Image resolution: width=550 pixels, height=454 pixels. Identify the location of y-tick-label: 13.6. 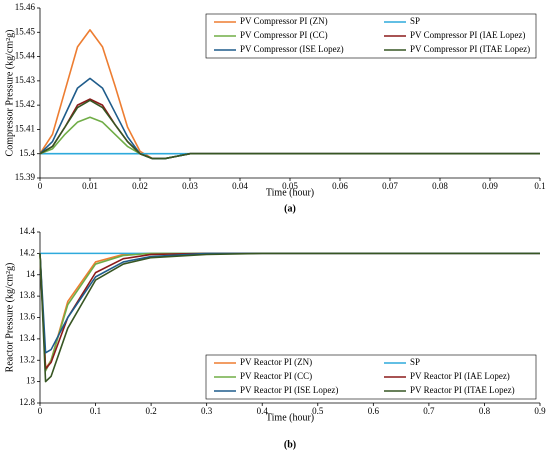
(27, 317).